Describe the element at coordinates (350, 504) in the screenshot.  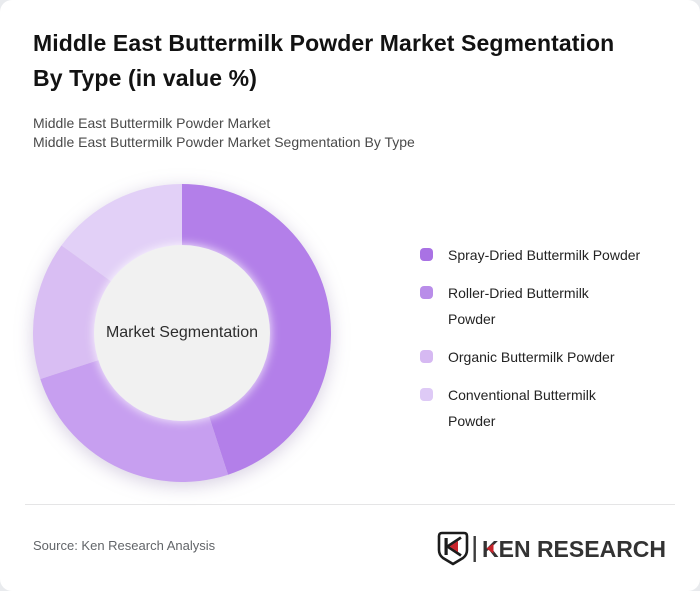
I see `footer-divider` at that location.